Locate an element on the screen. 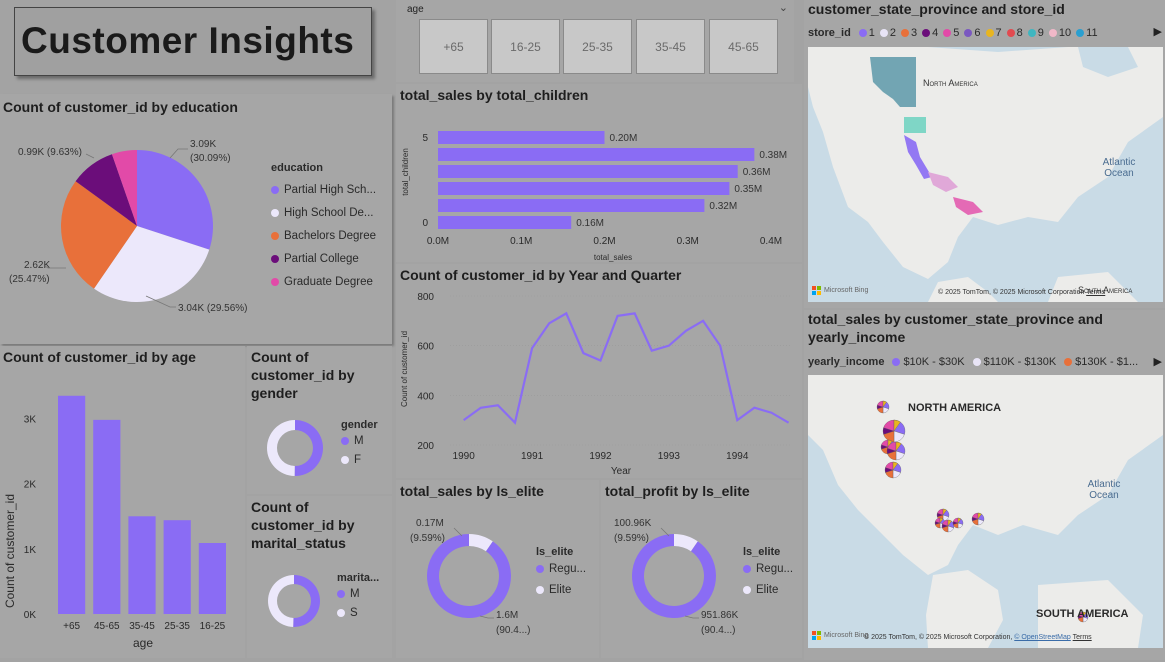 The image size is (1165, 662). store-legend-label: 5 is located at coordinates (956, 33).